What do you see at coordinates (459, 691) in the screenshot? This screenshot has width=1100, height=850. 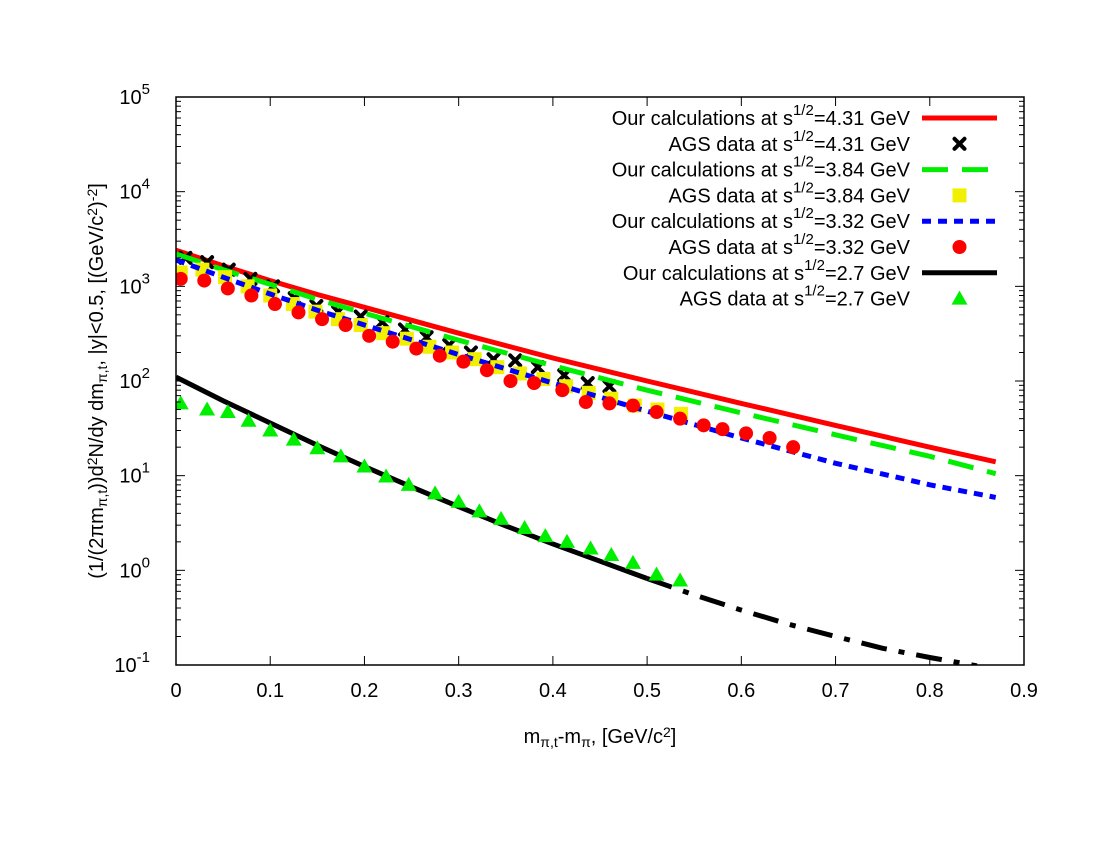 I see `x-tick-label: 0.3` at bounding box center [459, 691].